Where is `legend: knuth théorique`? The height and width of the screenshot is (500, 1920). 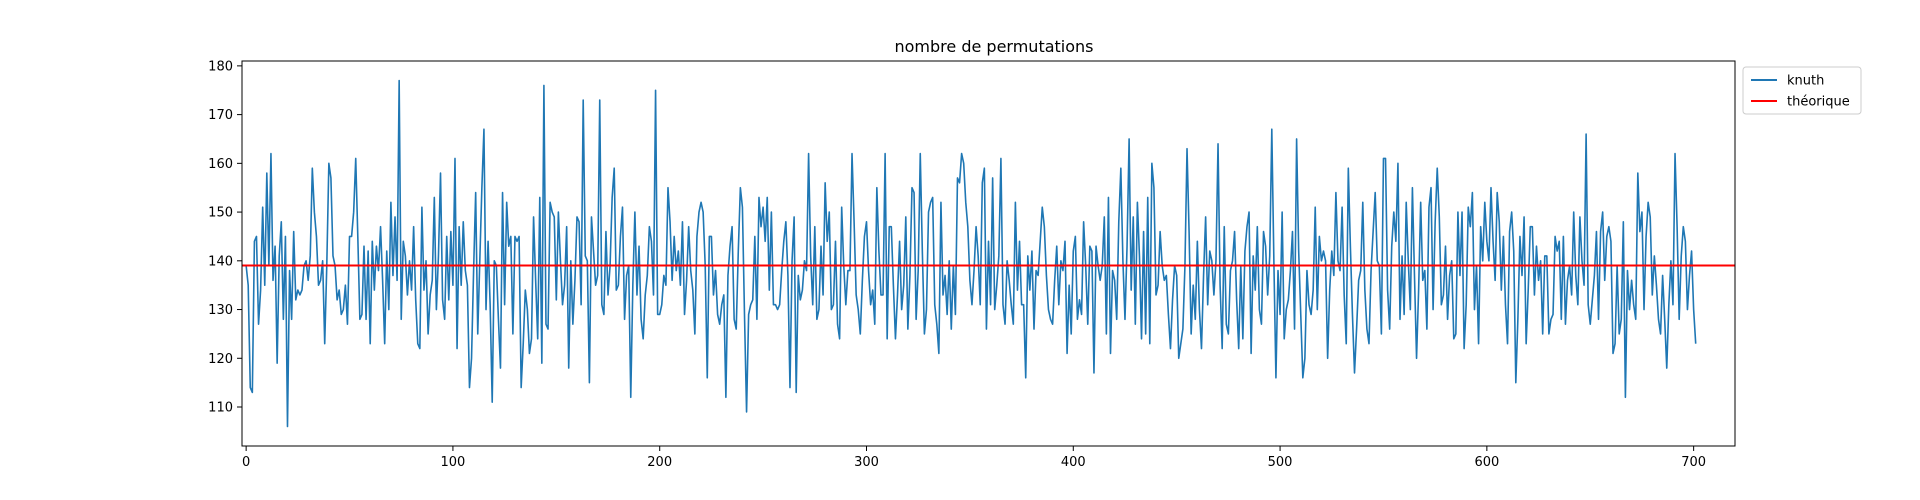
legend: knuth théorique is located at coordinates (1802, 90).